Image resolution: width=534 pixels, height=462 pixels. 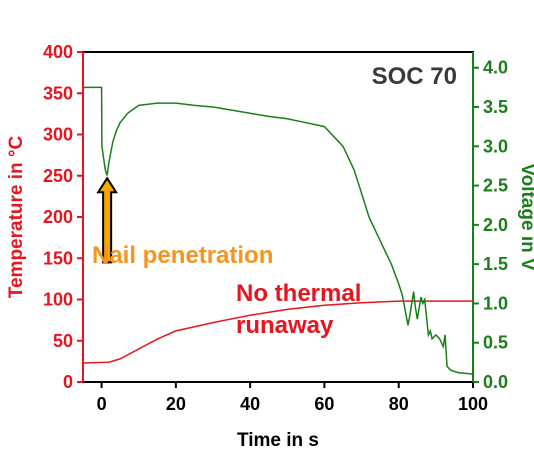 I want to click on nail-arrow-icon, so click(x=107, y=220).